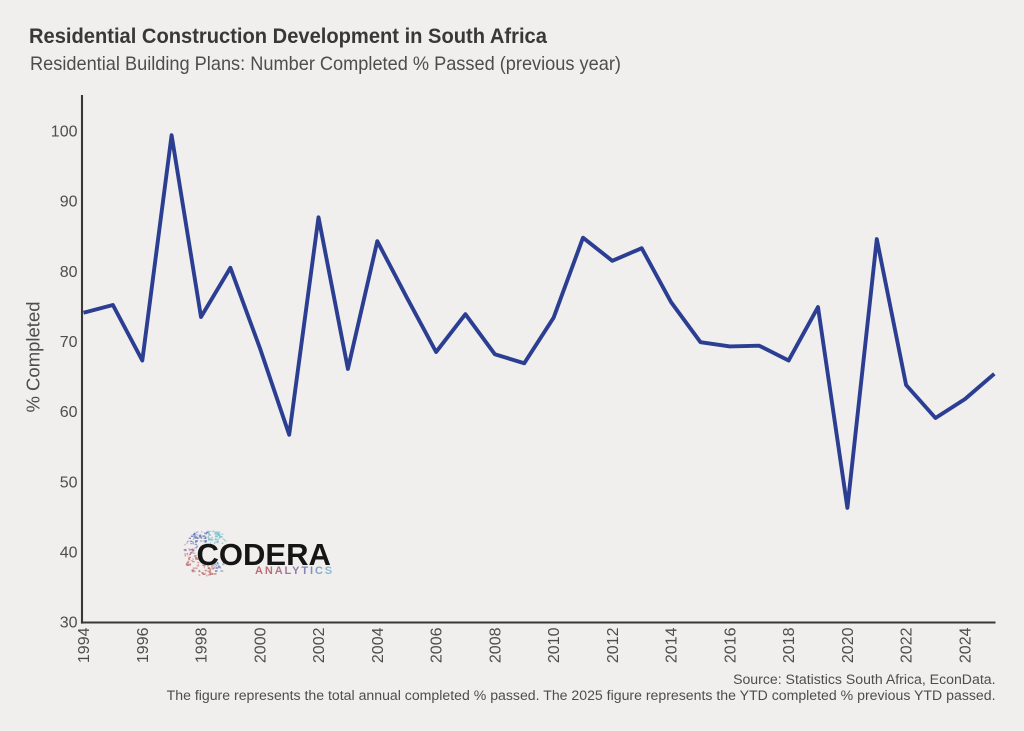 This screenshot has height=731, width=1024. What do you see at coordinates (64, 132) in the screenshot?
I see `svg-text: 100` at bounding box center [64, 132].